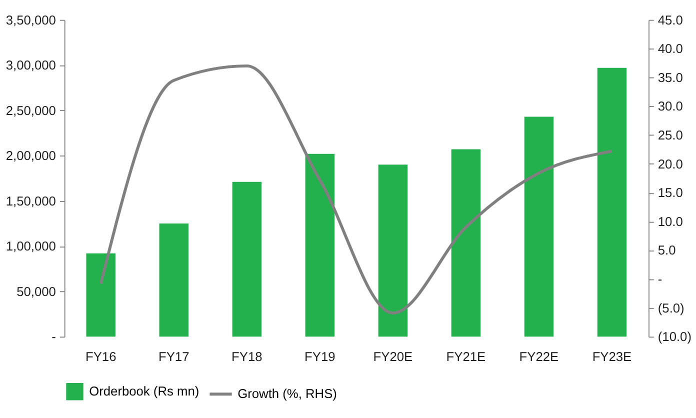 The width and height of the screenshot is (696, 418). I want to click on y2-tick-label: 20.0, so click(670, 164).